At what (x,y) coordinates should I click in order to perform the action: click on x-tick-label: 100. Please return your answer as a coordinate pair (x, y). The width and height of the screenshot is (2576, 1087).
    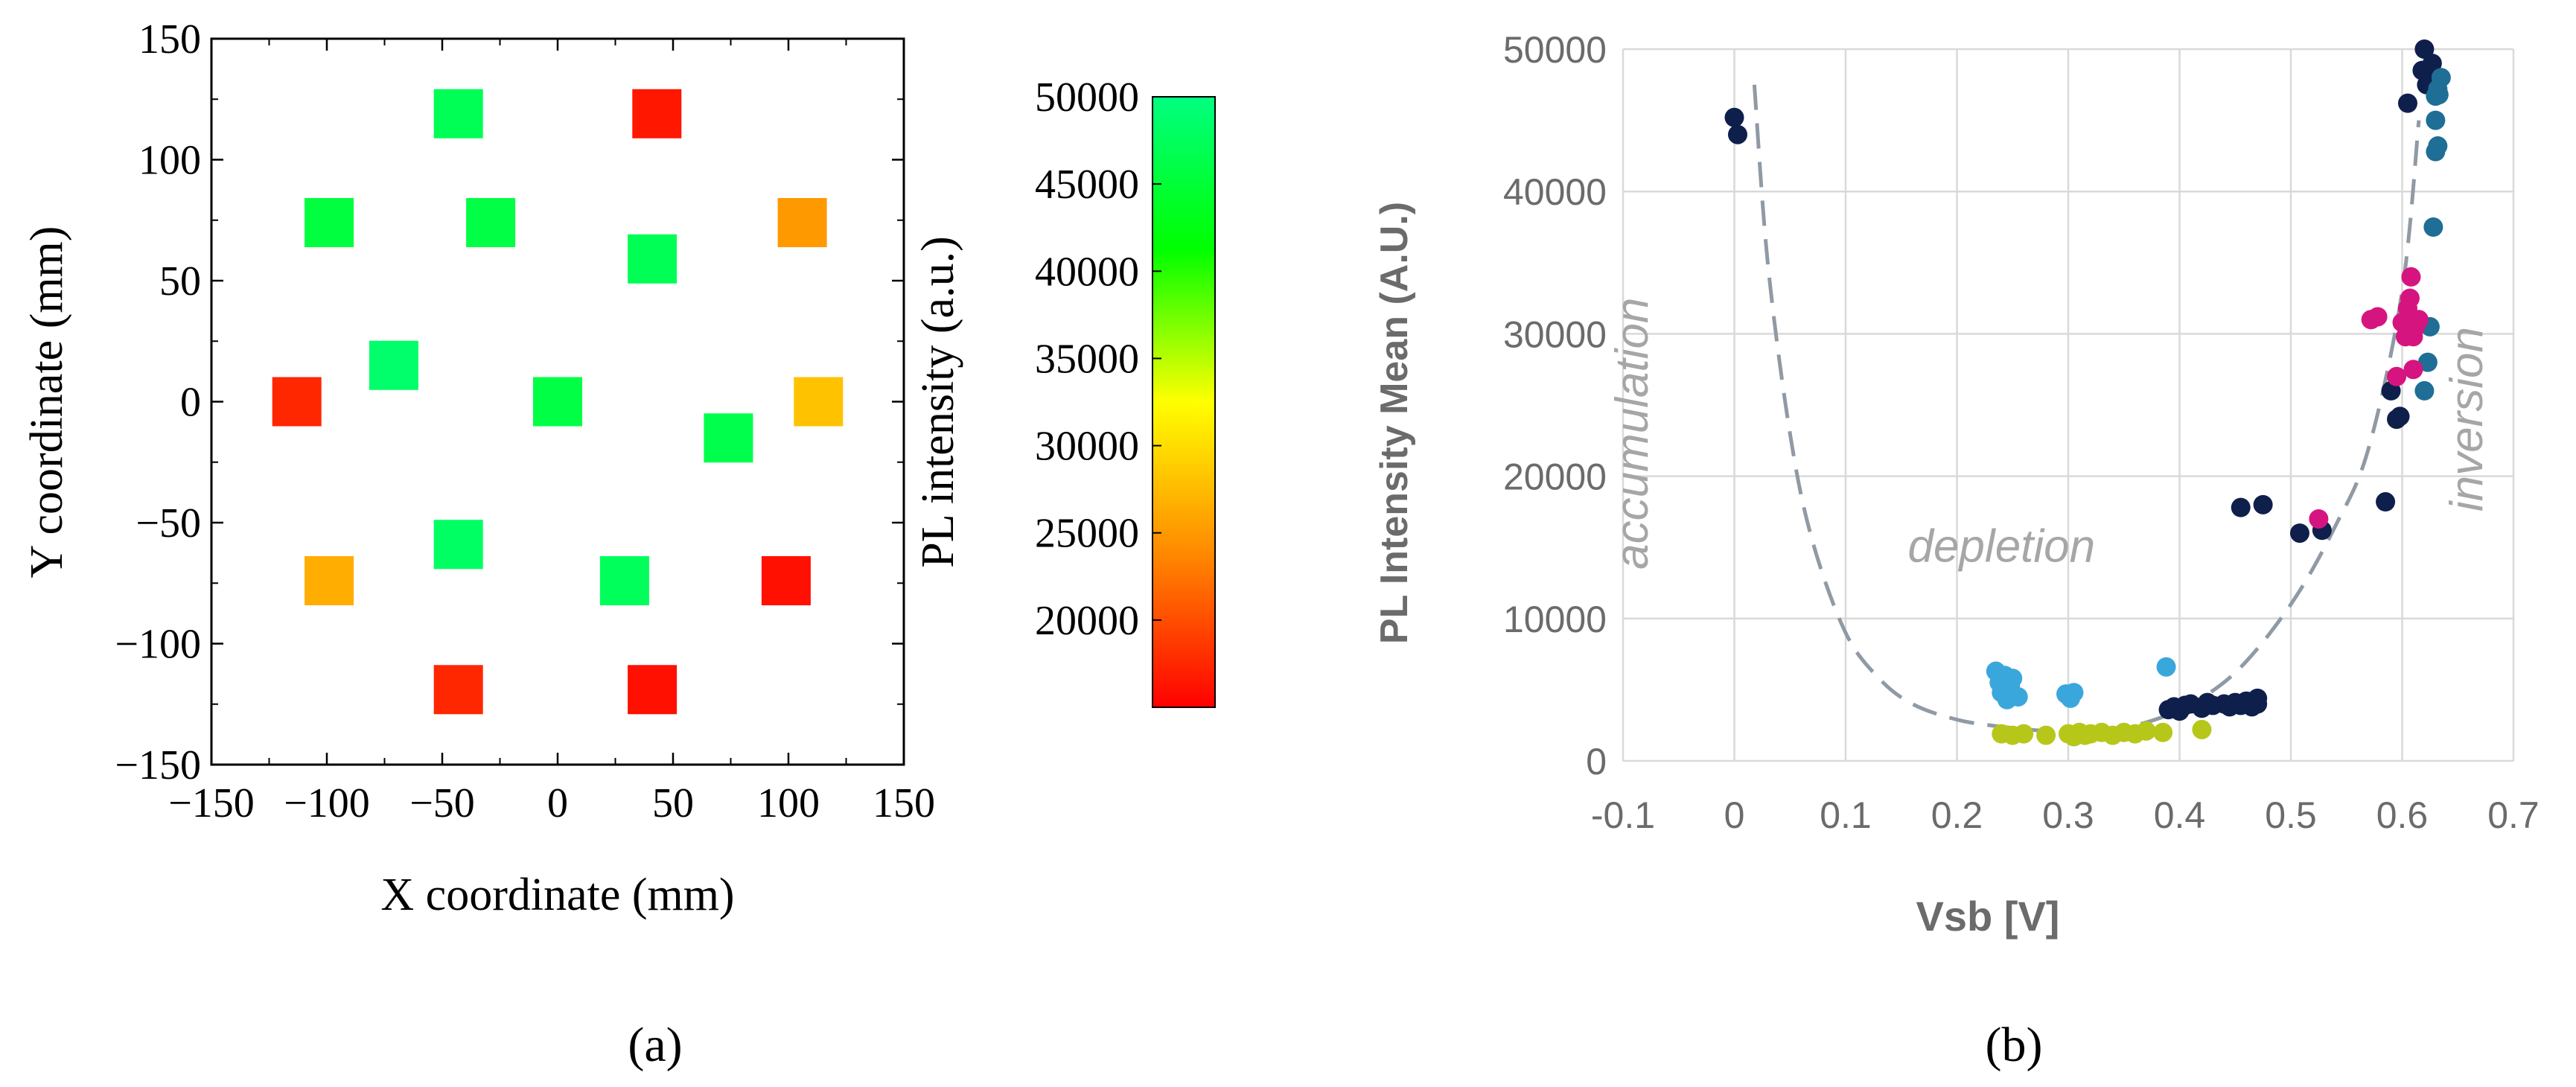
    Looking at the image, I should click on (788, 803).